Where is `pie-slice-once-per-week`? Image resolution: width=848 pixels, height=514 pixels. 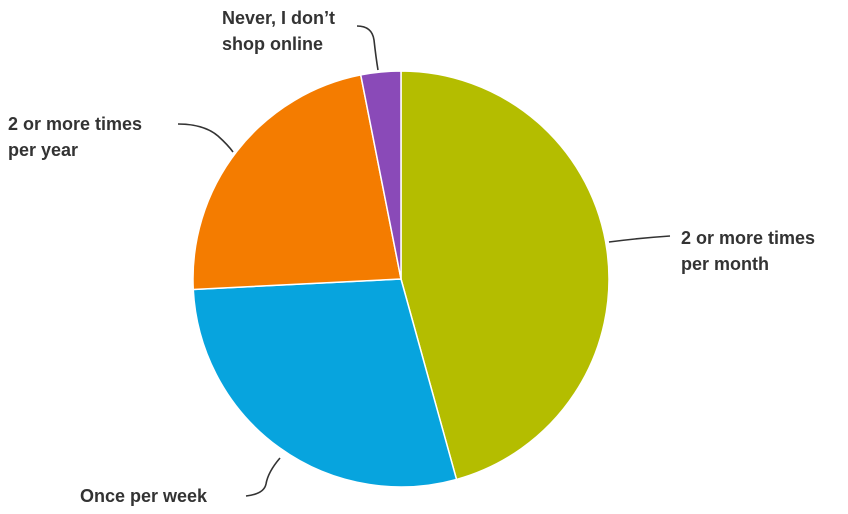 pie-slice-once-per-week is located at coordinates (325, 383).